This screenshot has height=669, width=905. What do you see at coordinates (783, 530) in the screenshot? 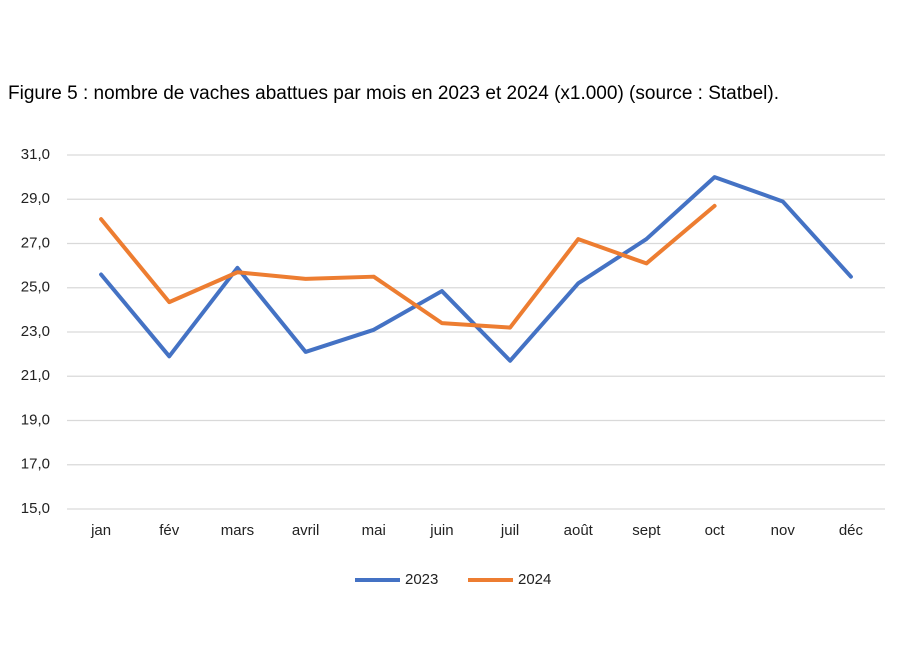
I see `x-tick-label: nov` at bounding box center [783, 530].